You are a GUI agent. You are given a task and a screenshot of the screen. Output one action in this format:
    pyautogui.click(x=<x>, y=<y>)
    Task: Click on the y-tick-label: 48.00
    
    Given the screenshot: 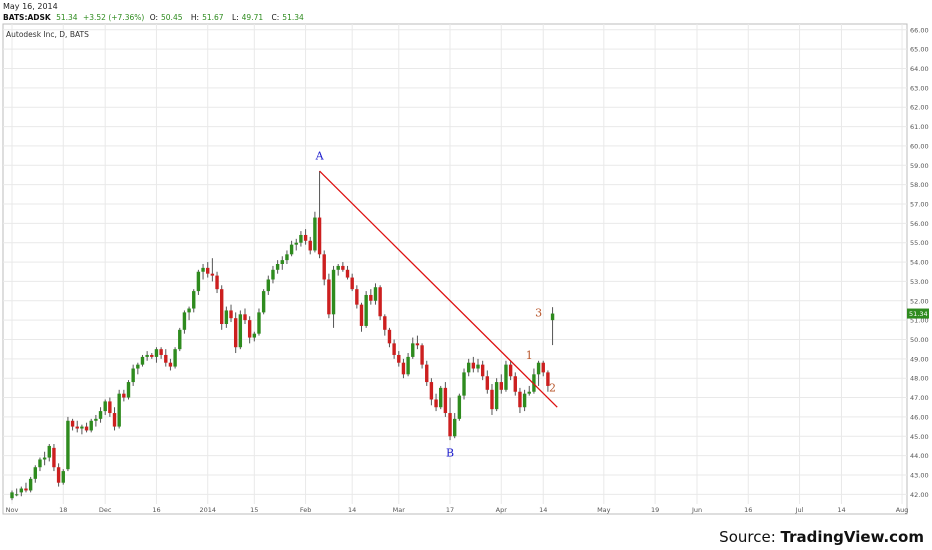 What is the action you would take?
    pyautogui.click(x=919, y=379)
    